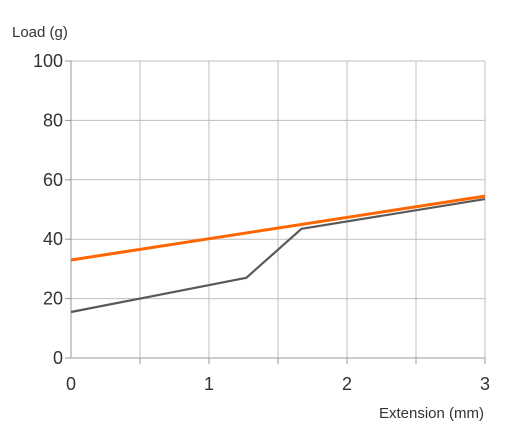 The width and height of the screenshot is (513, 430). I want to click on y-tick-label: 100, so click(48, 61).